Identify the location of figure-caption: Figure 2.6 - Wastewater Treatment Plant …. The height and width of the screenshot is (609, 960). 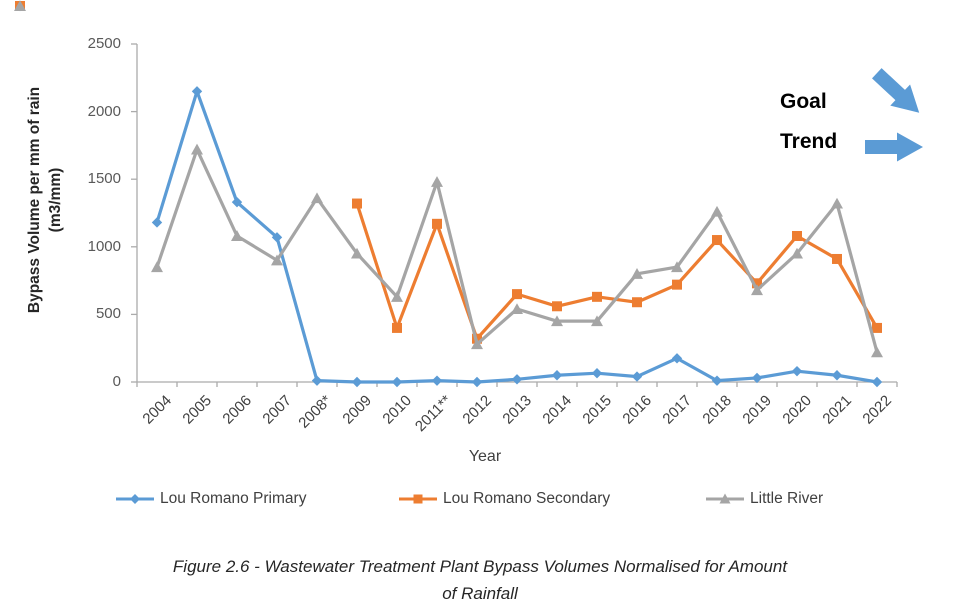
(480, 580).